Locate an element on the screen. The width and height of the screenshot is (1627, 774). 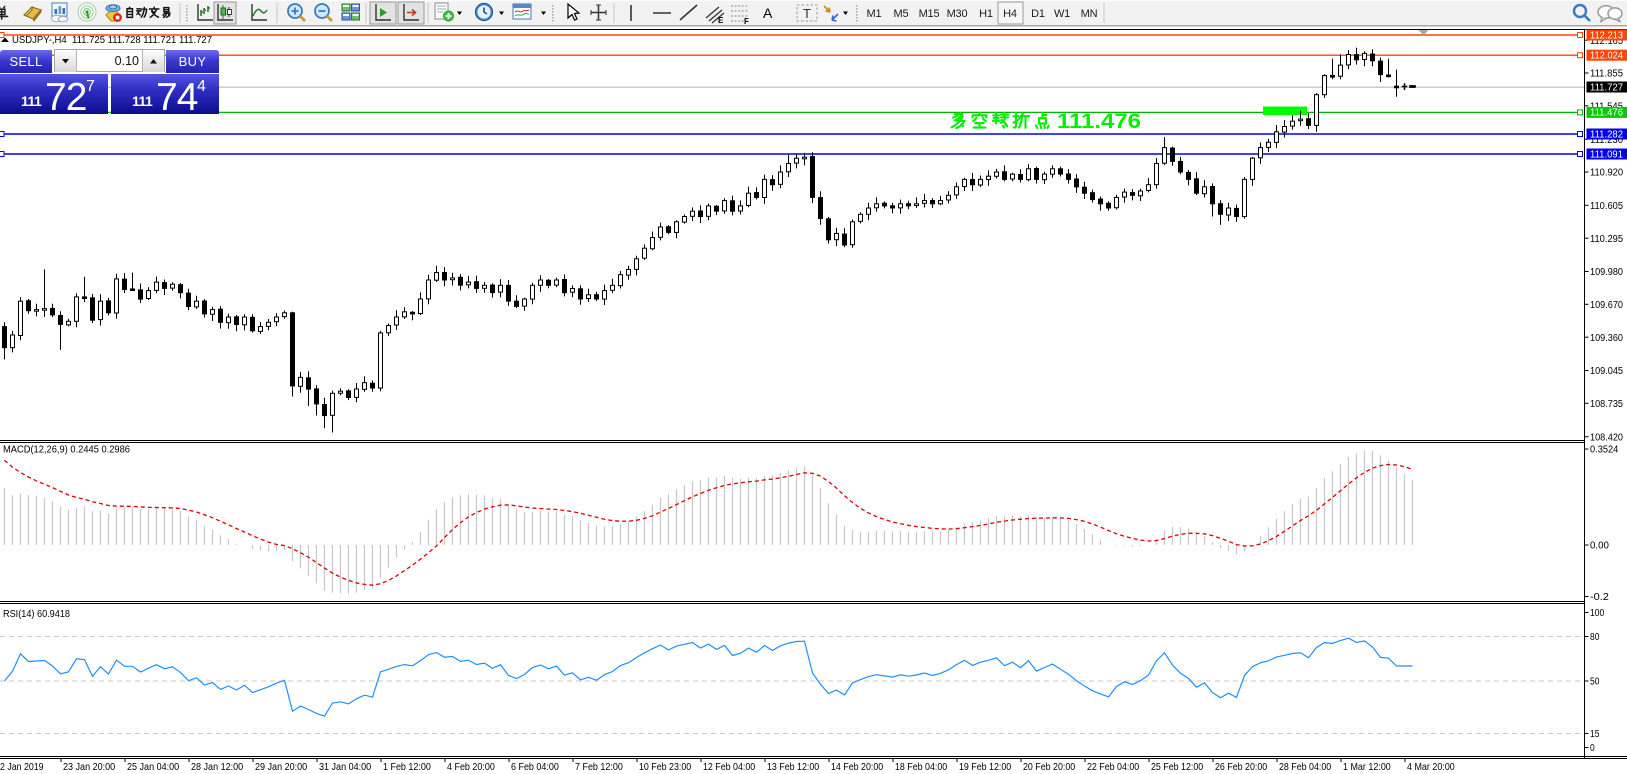
svg-text: 31 Jan 04:00 is located at coordinates (345, 767).